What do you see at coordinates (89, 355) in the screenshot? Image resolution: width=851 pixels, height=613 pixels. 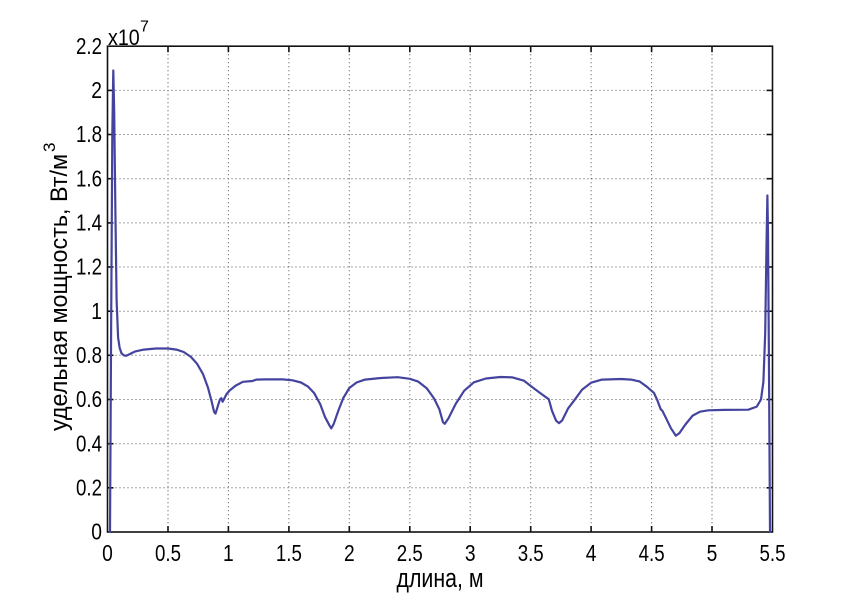 I see `svg-text: 0.8` at bounding box center [89, 355].